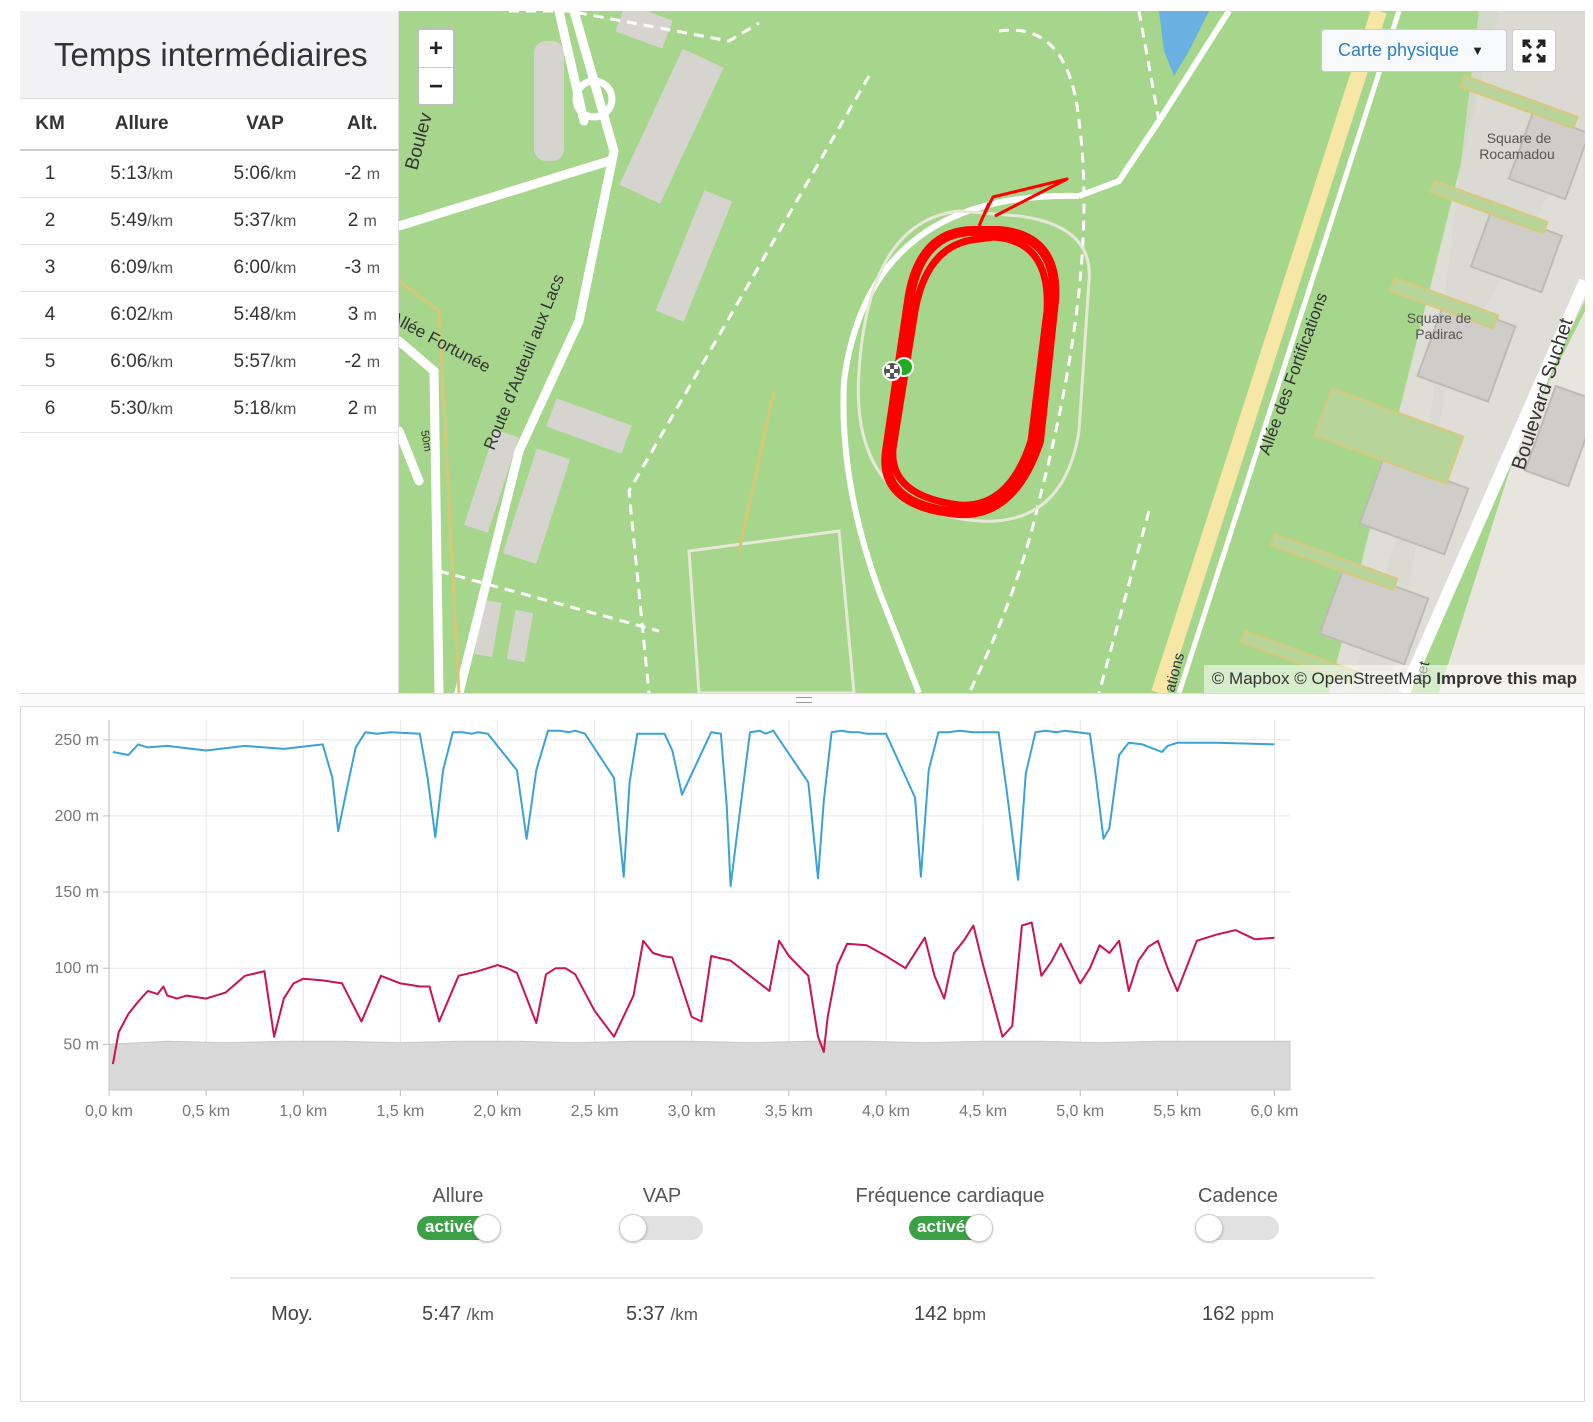 The height and width of the screenshot is (1422, 1593). Describe the element at coordinates (252, 267) in the screenshot. I see `split-vap-value: 6:00` at that location.